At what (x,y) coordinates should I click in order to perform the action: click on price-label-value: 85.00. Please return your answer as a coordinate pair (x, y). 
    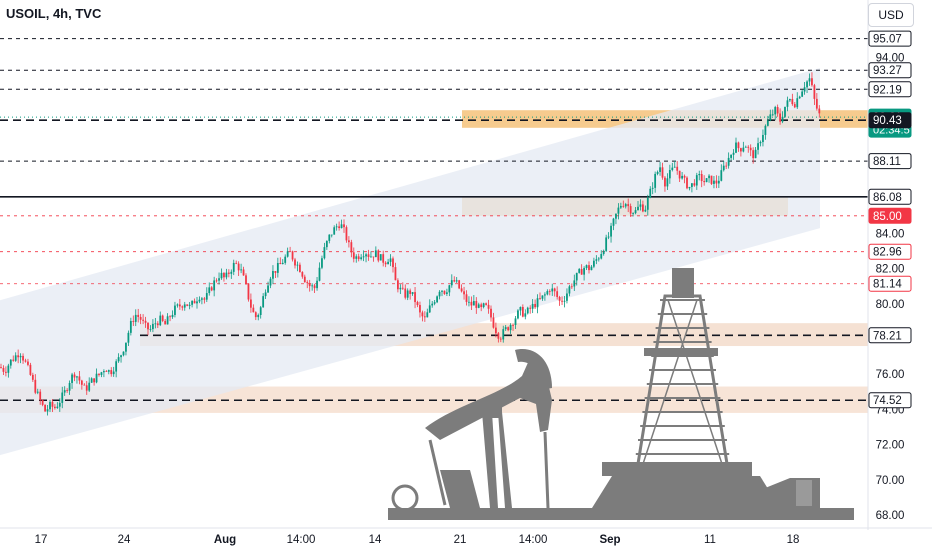
    Looking at the image, I should click on (887, 217).